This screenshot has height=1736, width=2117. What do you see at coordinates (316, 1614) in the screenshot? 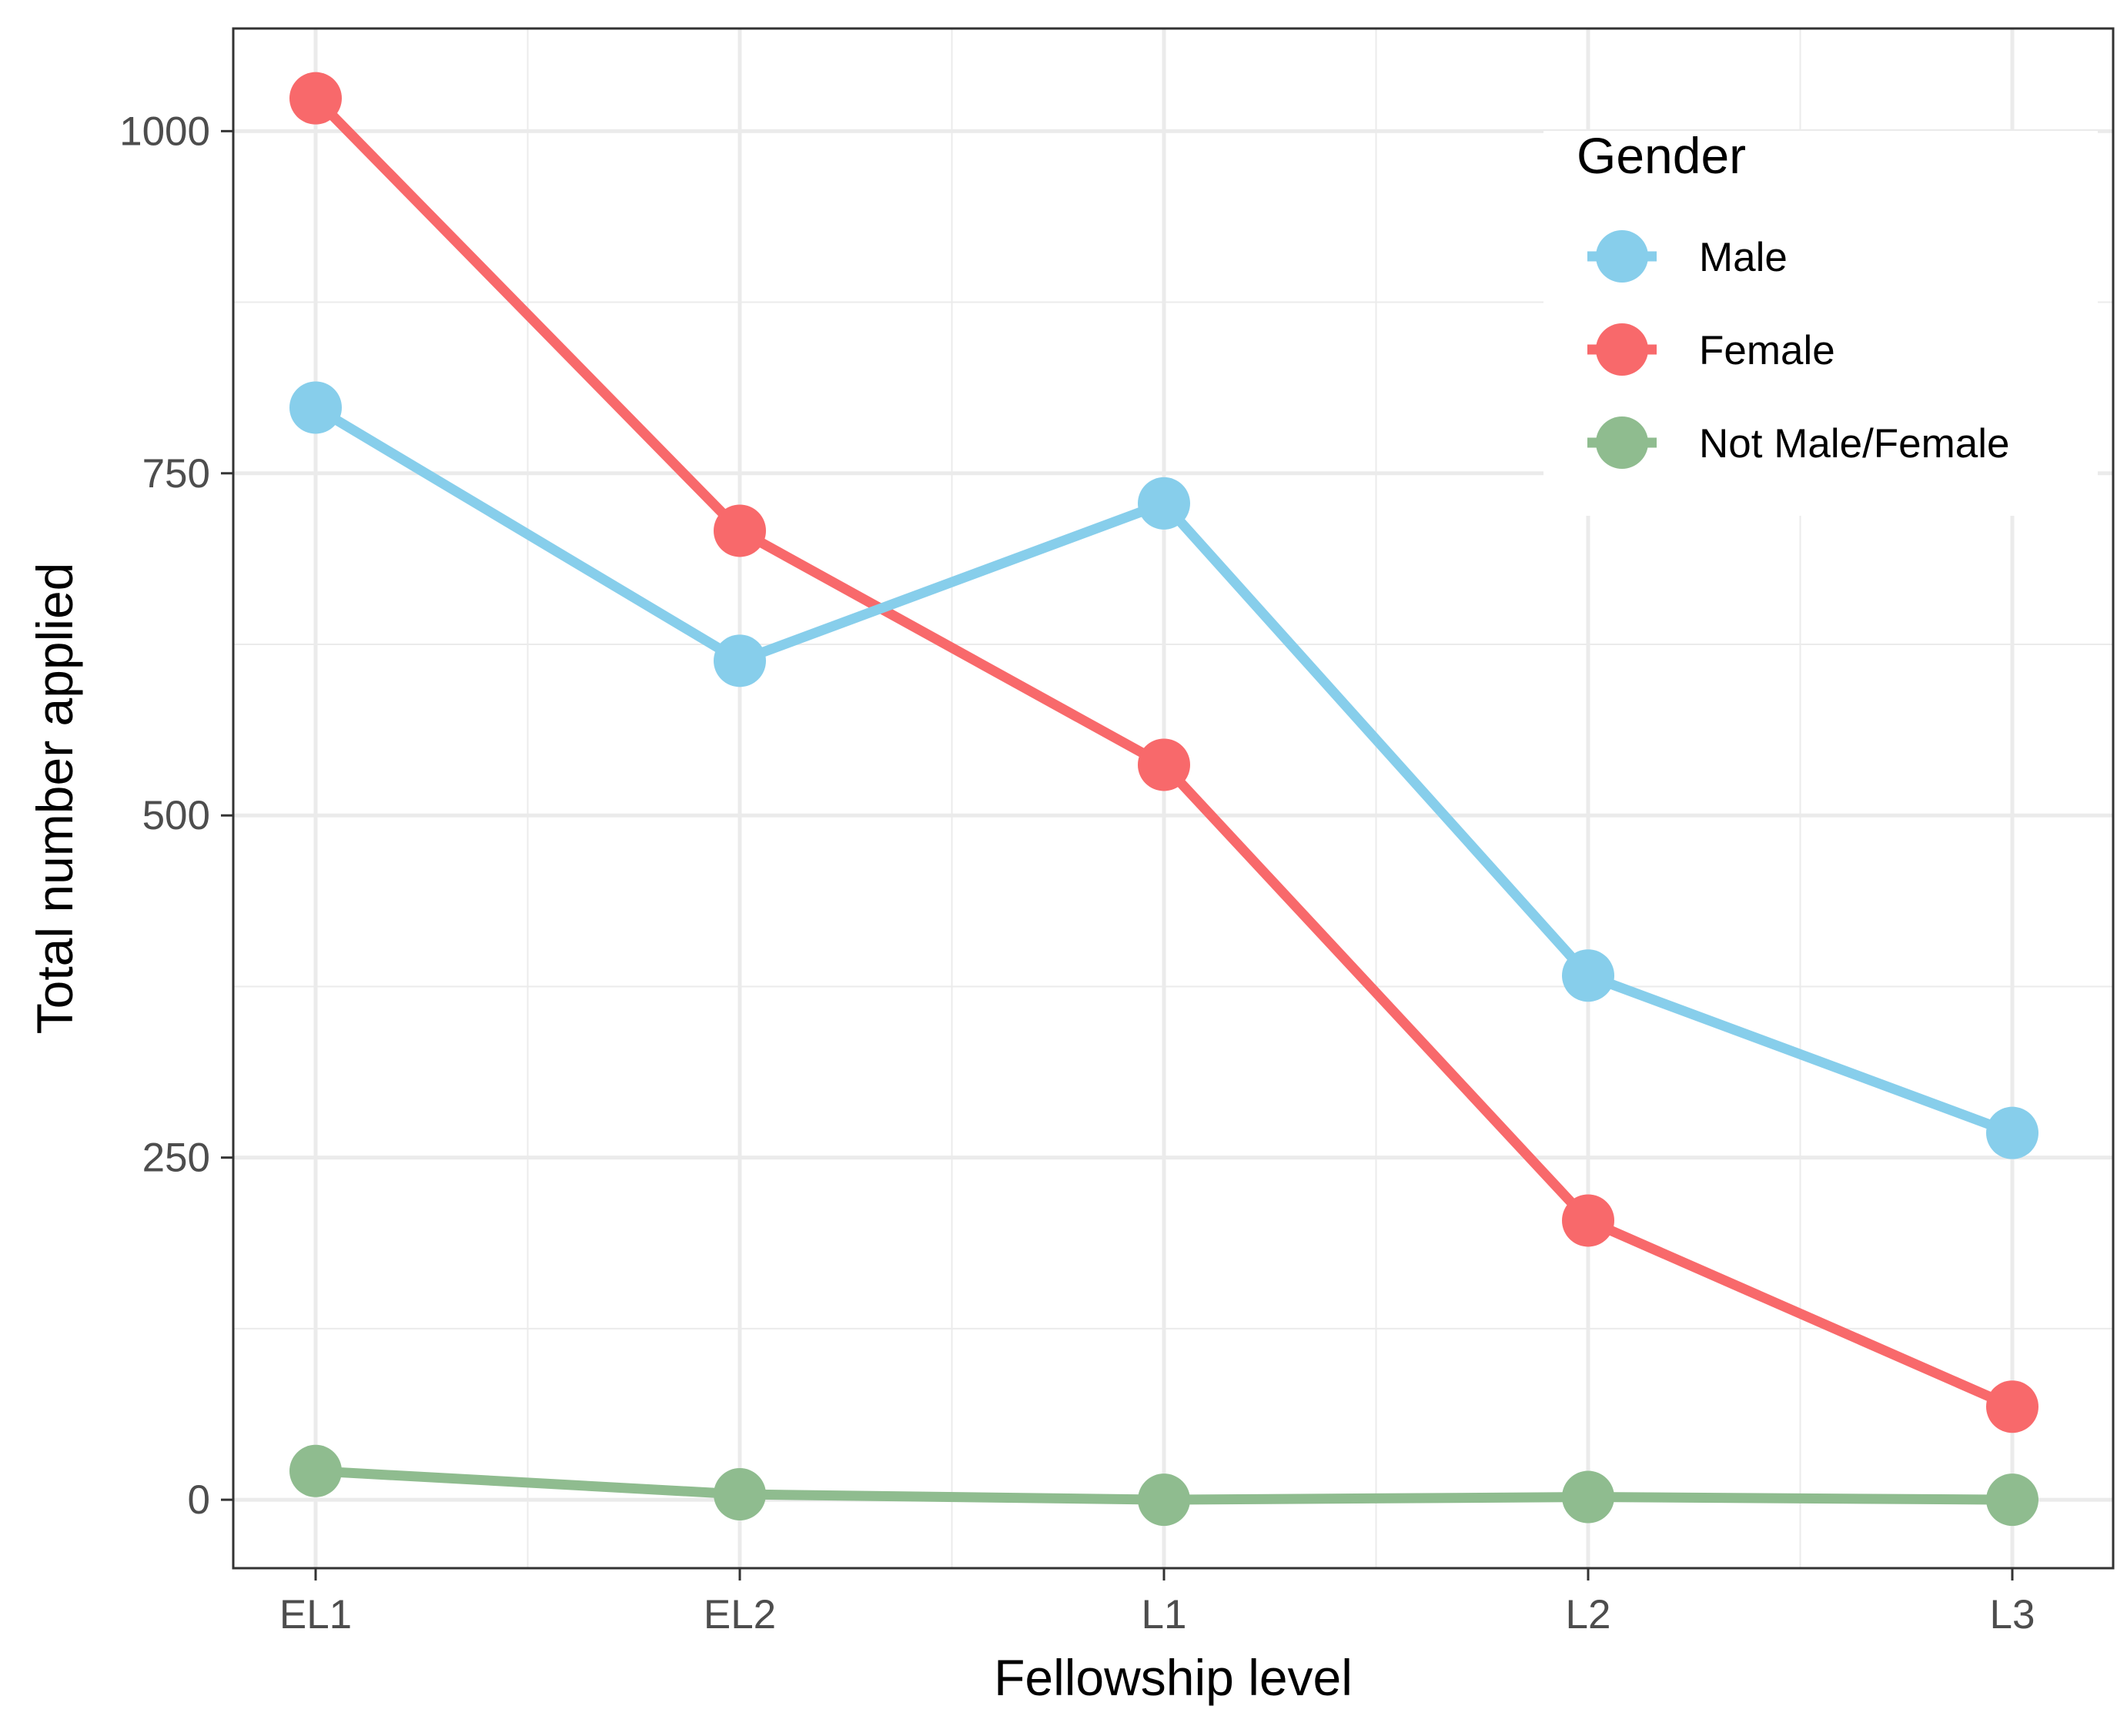
I see `x-tick-label: EL1` at bounding box center [316, 1614].